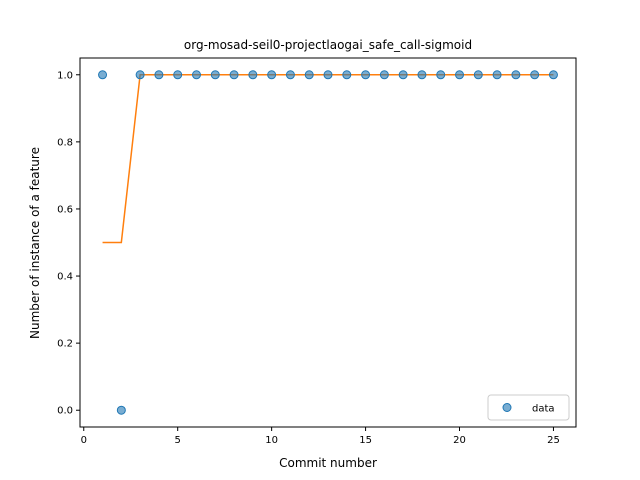  Describe the element at coordinates (553, 440) in the screenshot. I see `x-tick-label: 25` at that location.